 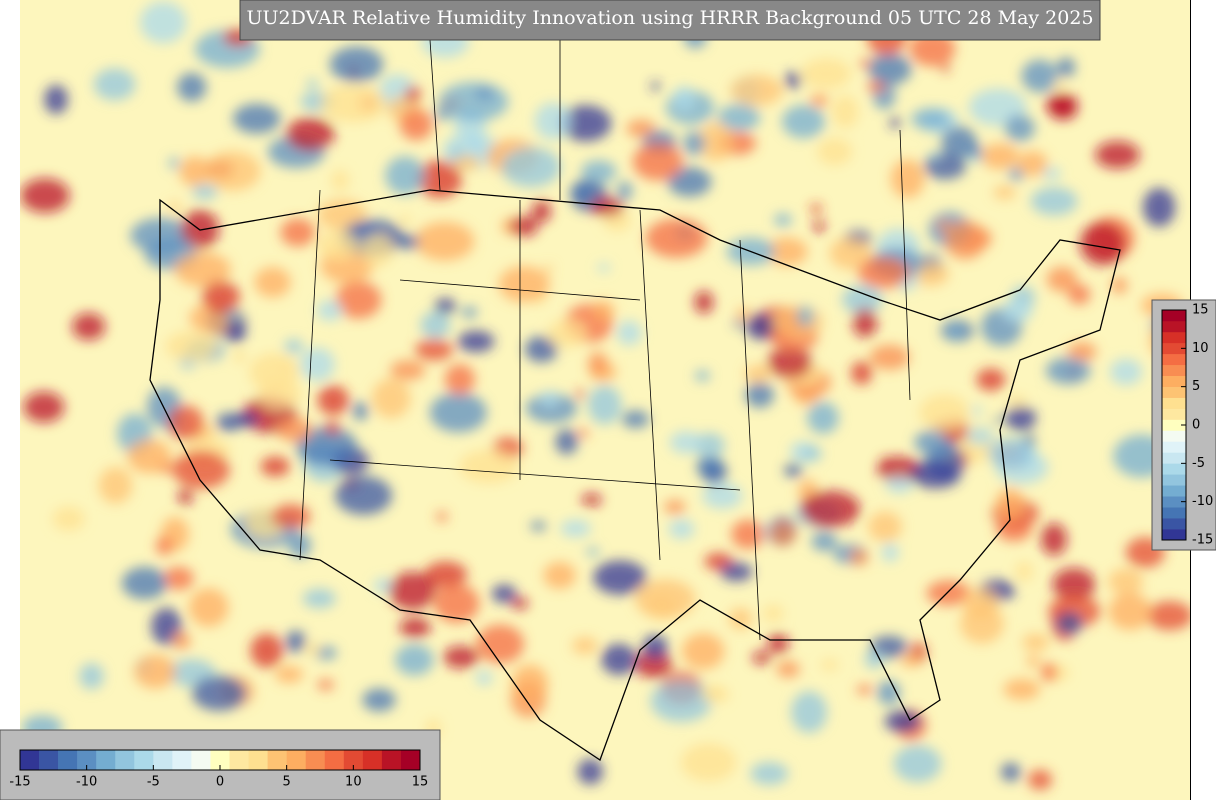 I want to click on tick-label: 5, so click(x=1196, y=386).